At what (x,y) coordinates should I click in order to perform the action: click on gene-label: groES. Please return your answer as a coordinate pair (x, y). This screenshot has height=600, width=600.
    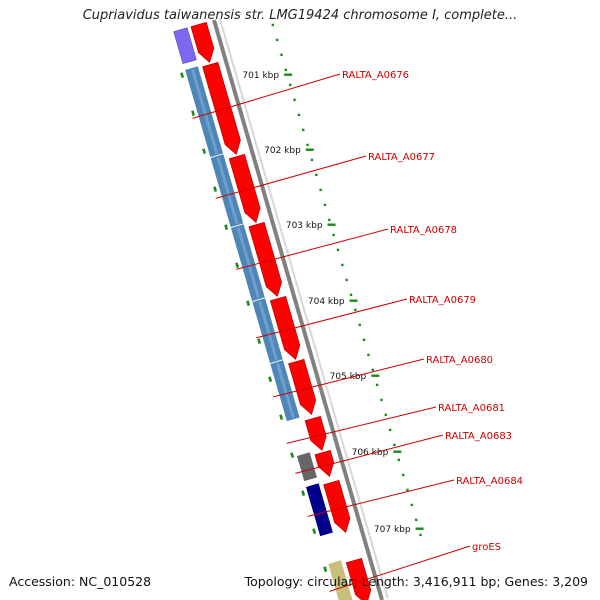
    Looking at the image, I should click on (486, 547).